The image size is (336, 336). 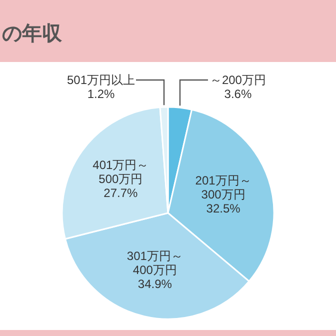 I want to click on data-label: 3.6%, so click(x=238, y=94).